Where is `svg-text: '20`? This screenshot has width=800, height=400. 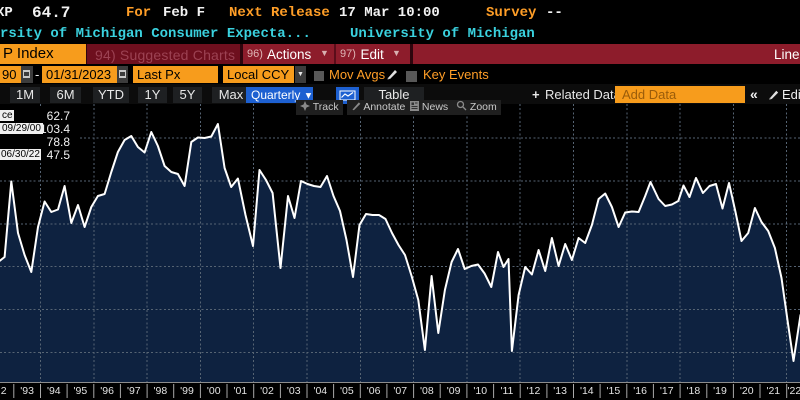
svg-text: '20 is located at coordinates (747, 391).